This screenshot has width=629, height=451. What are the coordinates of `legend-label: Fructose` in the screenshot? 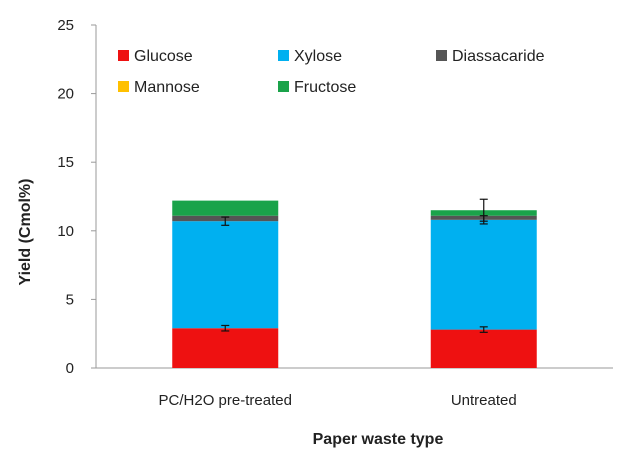 It's located at (325, 87).